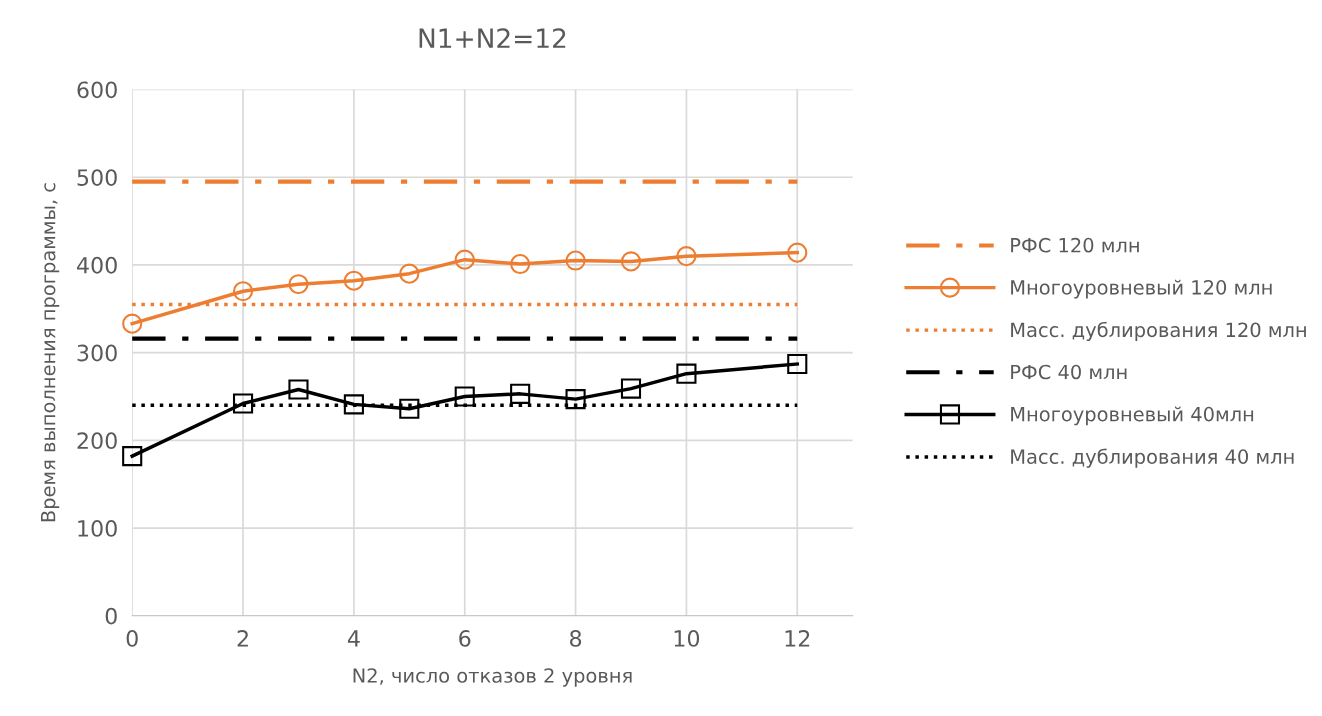  I want to click on y-tick-label: 100, so click(97, 528).